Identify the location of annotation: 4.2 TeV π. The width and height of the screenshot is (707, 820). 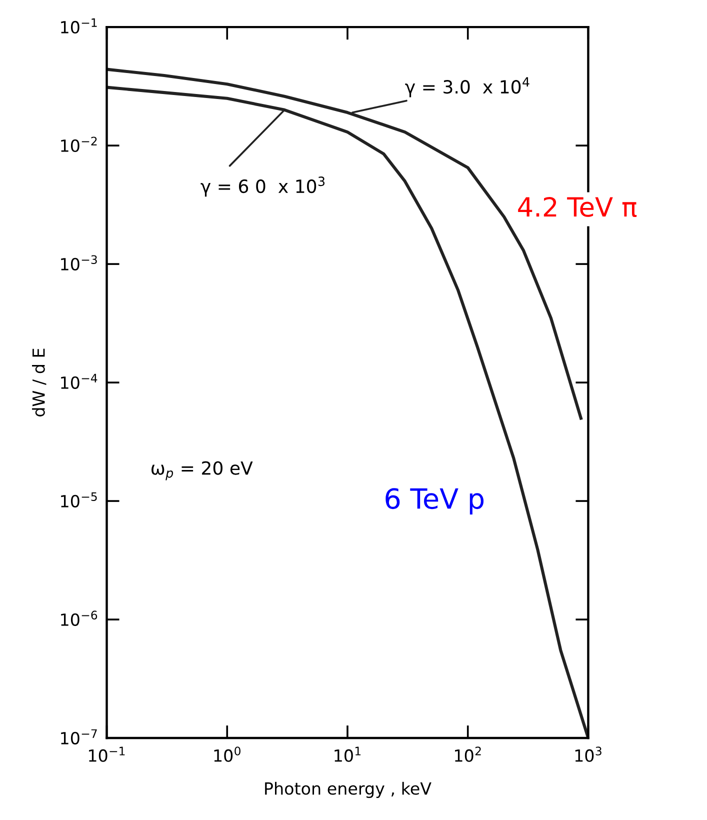
(577, 207).